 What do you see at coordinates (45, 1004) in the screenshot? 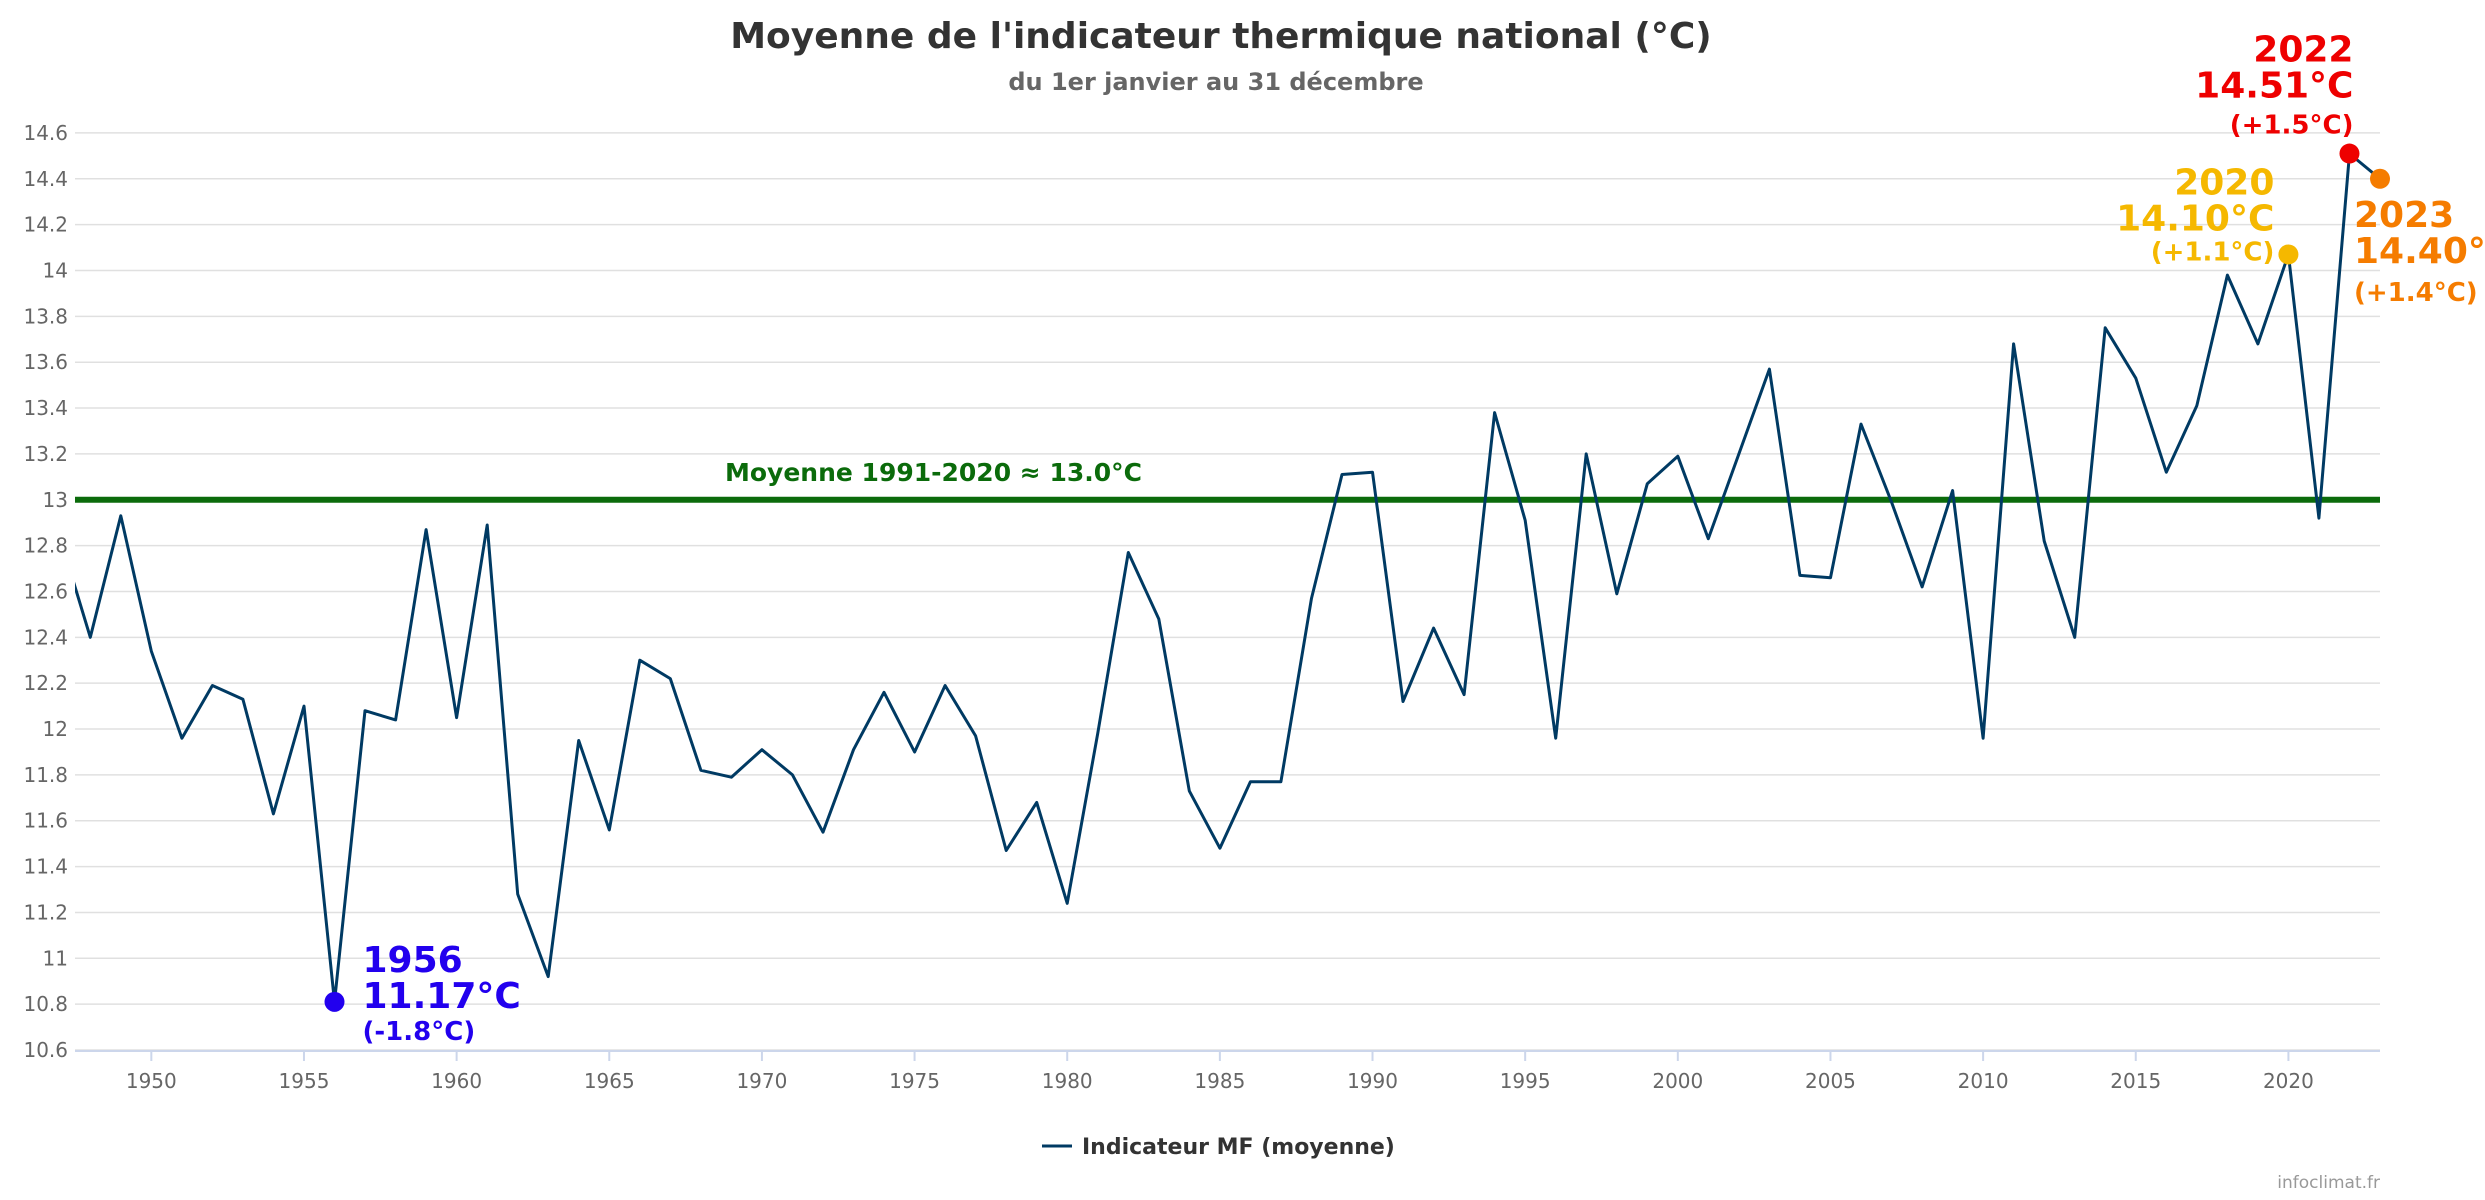
I see `y-tick-label: 10.8` at bounding box center [45, 1004].